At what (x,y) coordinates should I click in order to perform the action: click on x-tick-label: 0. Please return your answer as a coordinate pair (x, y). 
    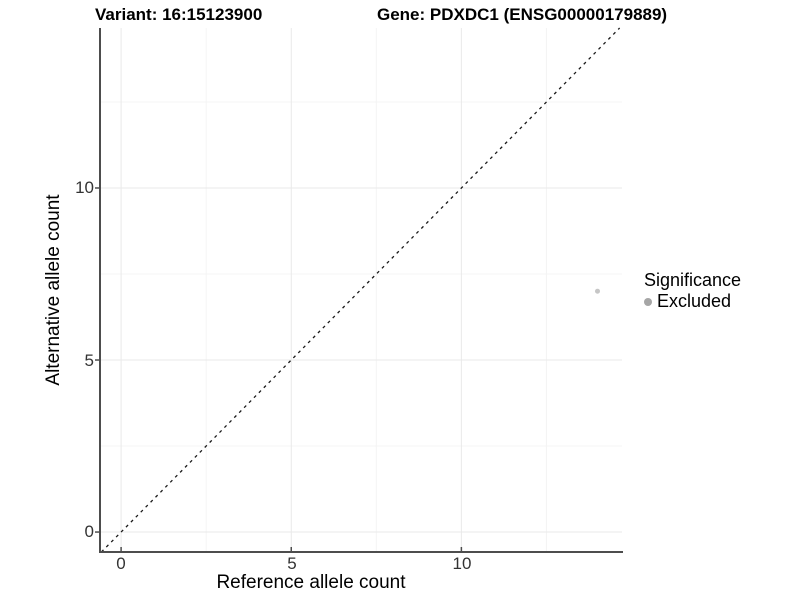
    Looking at the image, I should click on (121, 563).